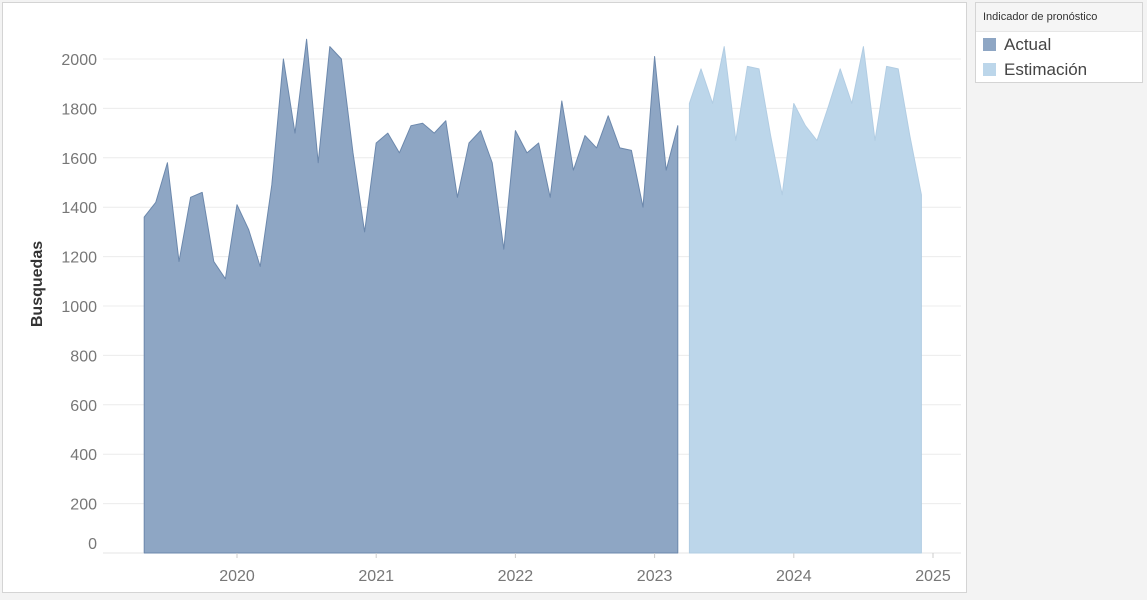  Describe the element at coordinates (516, 576) in the screenshot. I see `x-tick-label-2022: 2022` at that location.